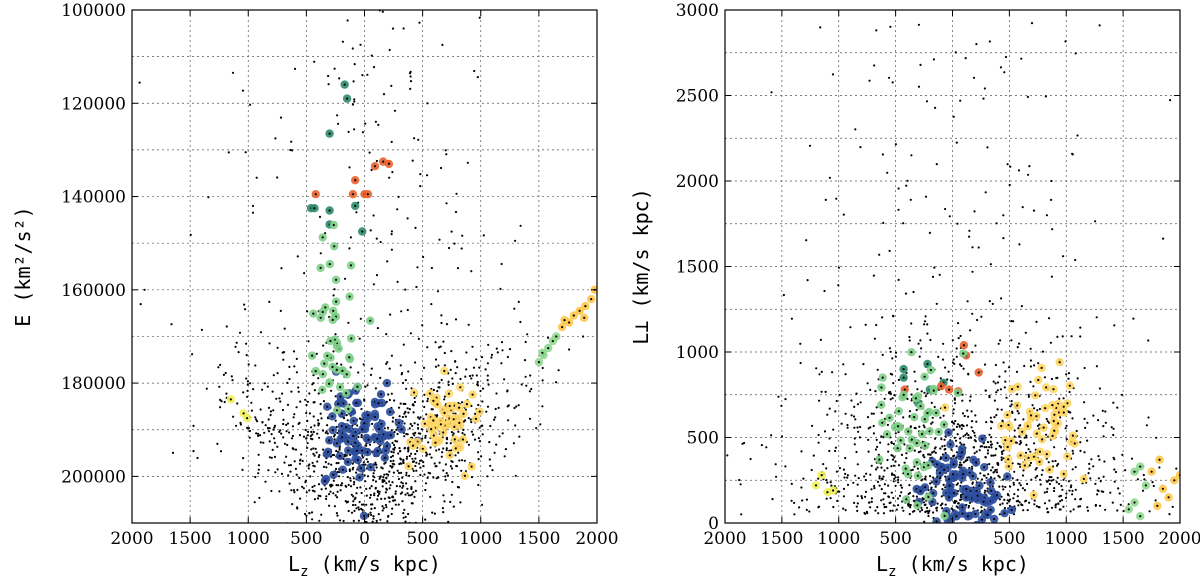 This screenshot has height=580, width=1200. I want to click on cluster-points, so click(995, 432).